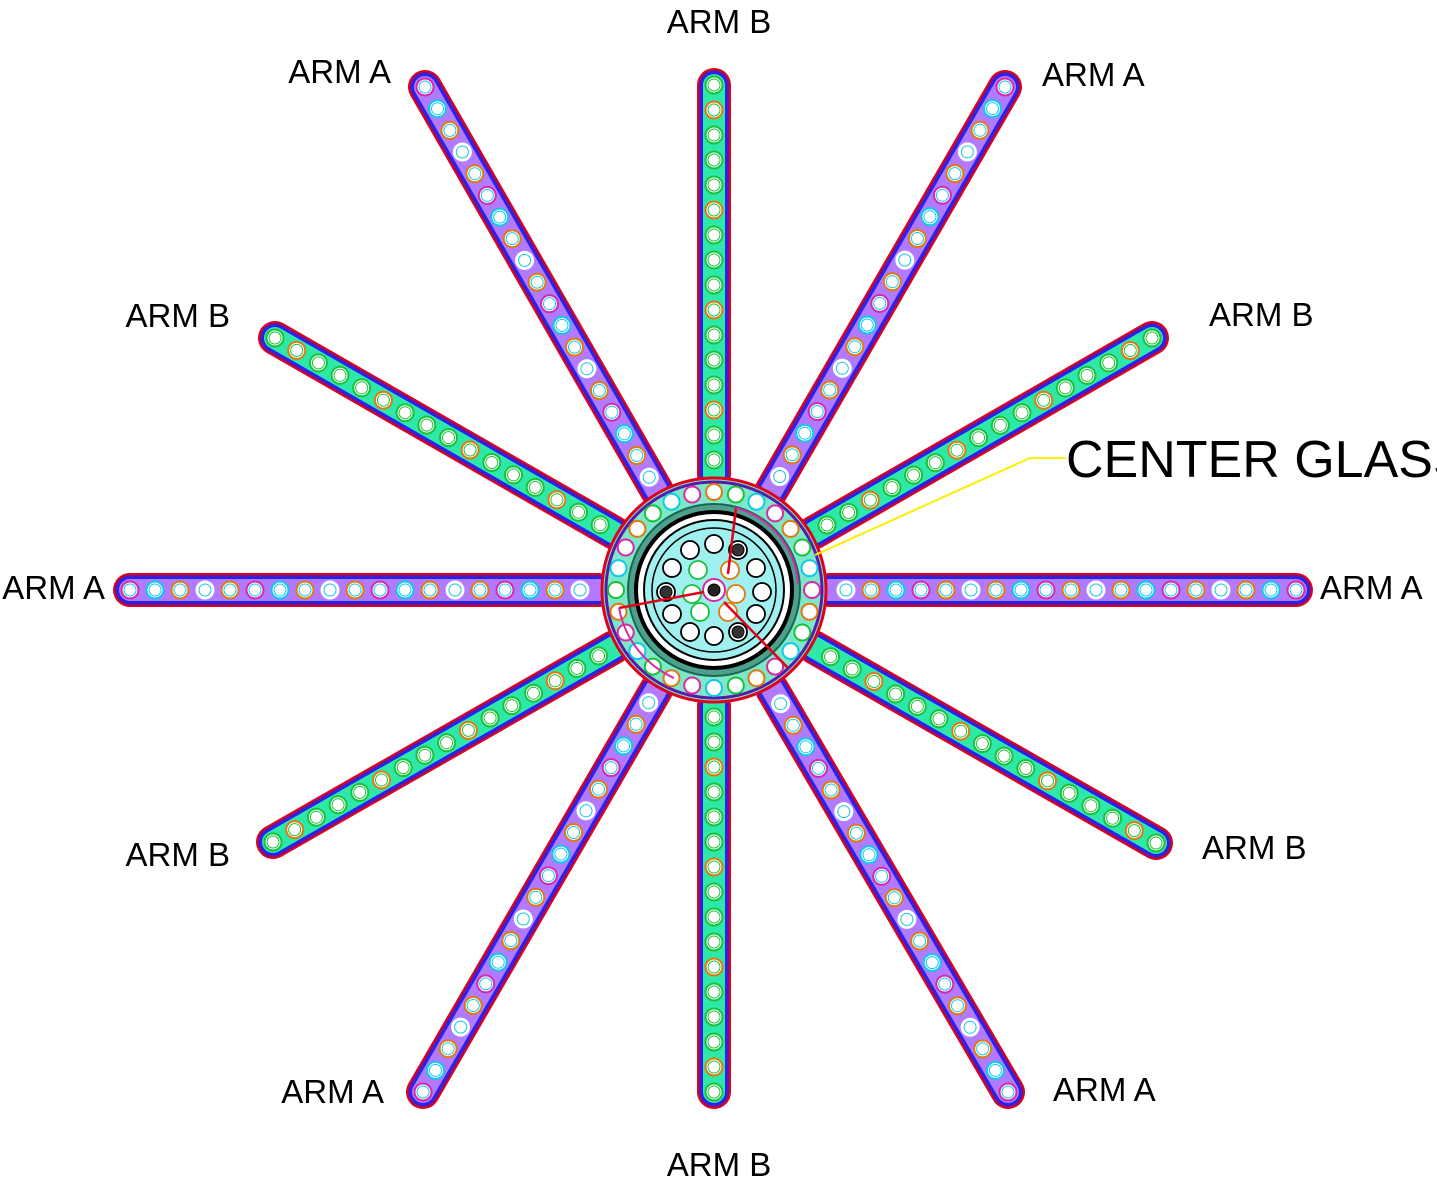 The height and width of the screenshot is (1179, 1437). What do you see at coordinates (719, 1162) in the screenshot?
I see `label-arm-bottom: ARM B` at bounding box center [719, 1162].